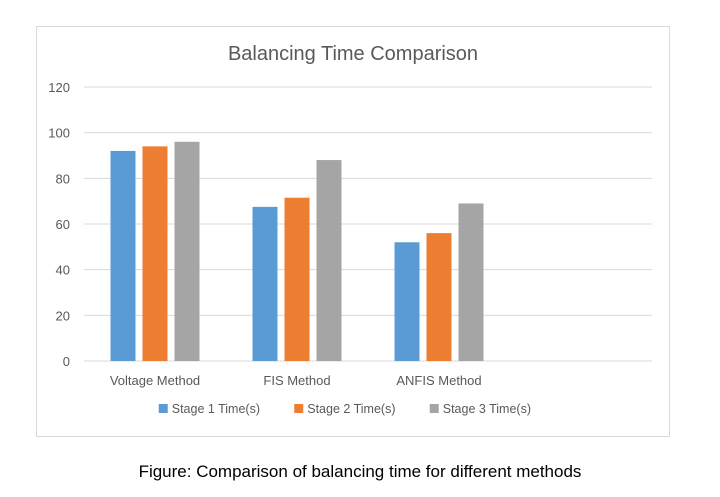  Describe the element at coordinates (155, 380) in the screenshot. I see `x-tick-label: Voltage Method` at that location.